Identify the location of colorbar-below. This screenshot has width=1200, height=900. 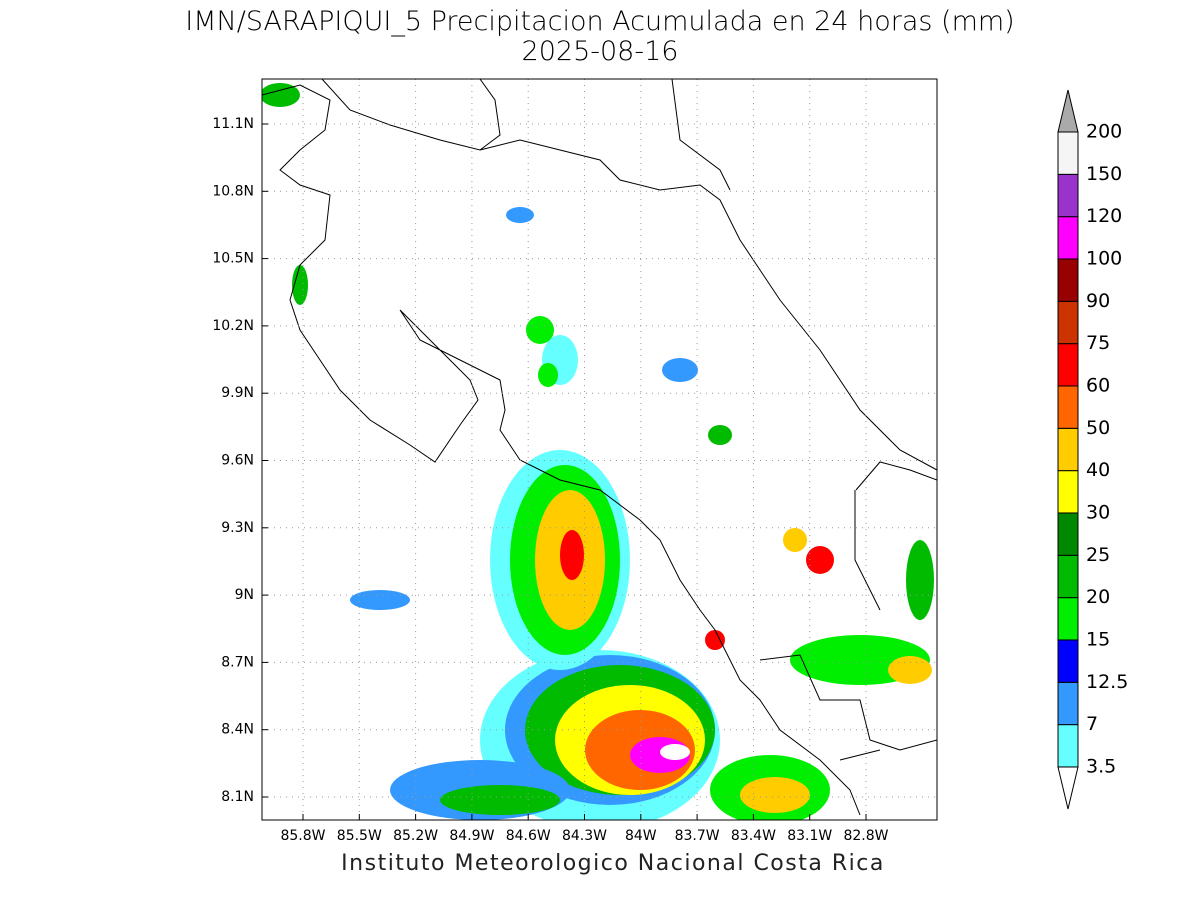
(1068, 788).